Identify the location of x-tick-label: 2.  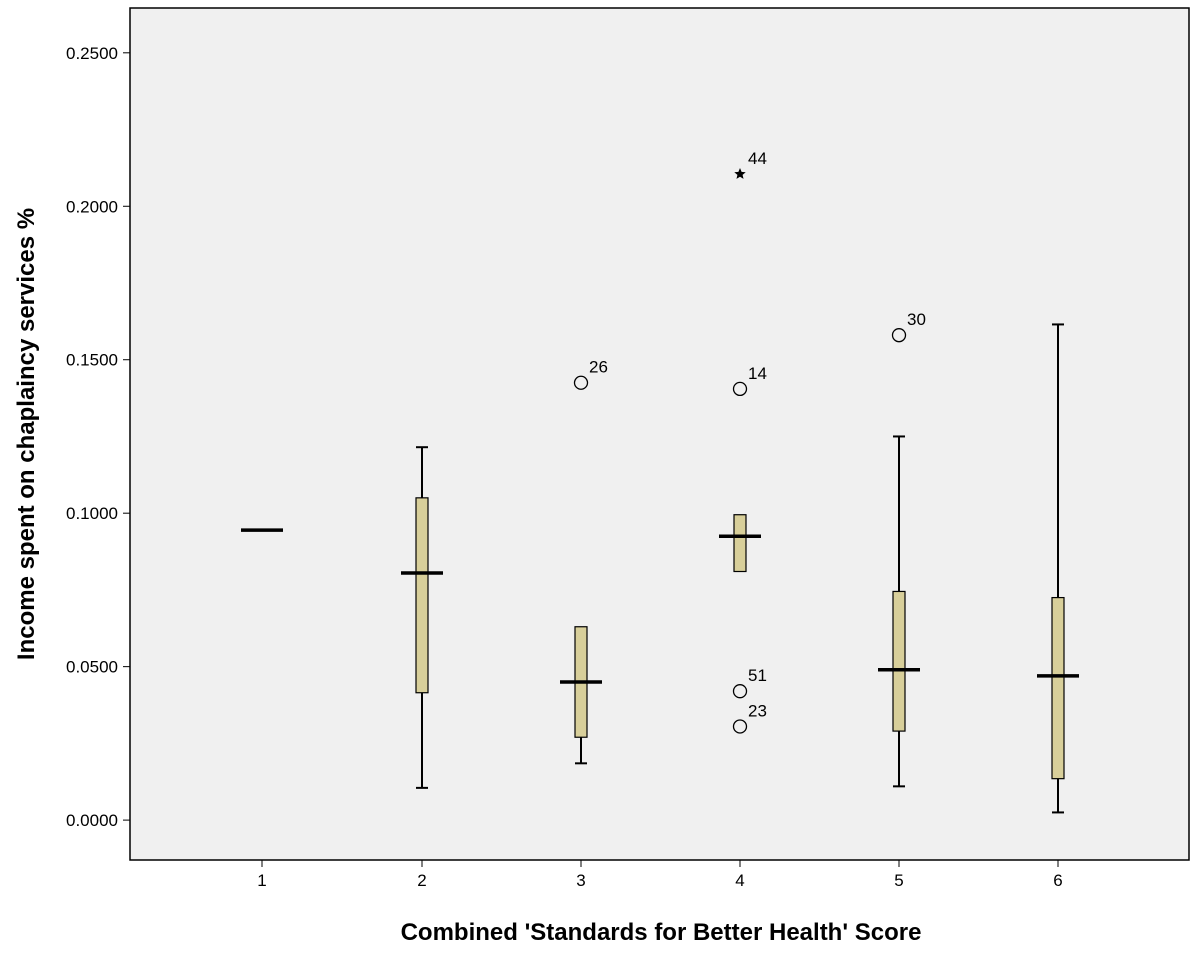
(421, 880).